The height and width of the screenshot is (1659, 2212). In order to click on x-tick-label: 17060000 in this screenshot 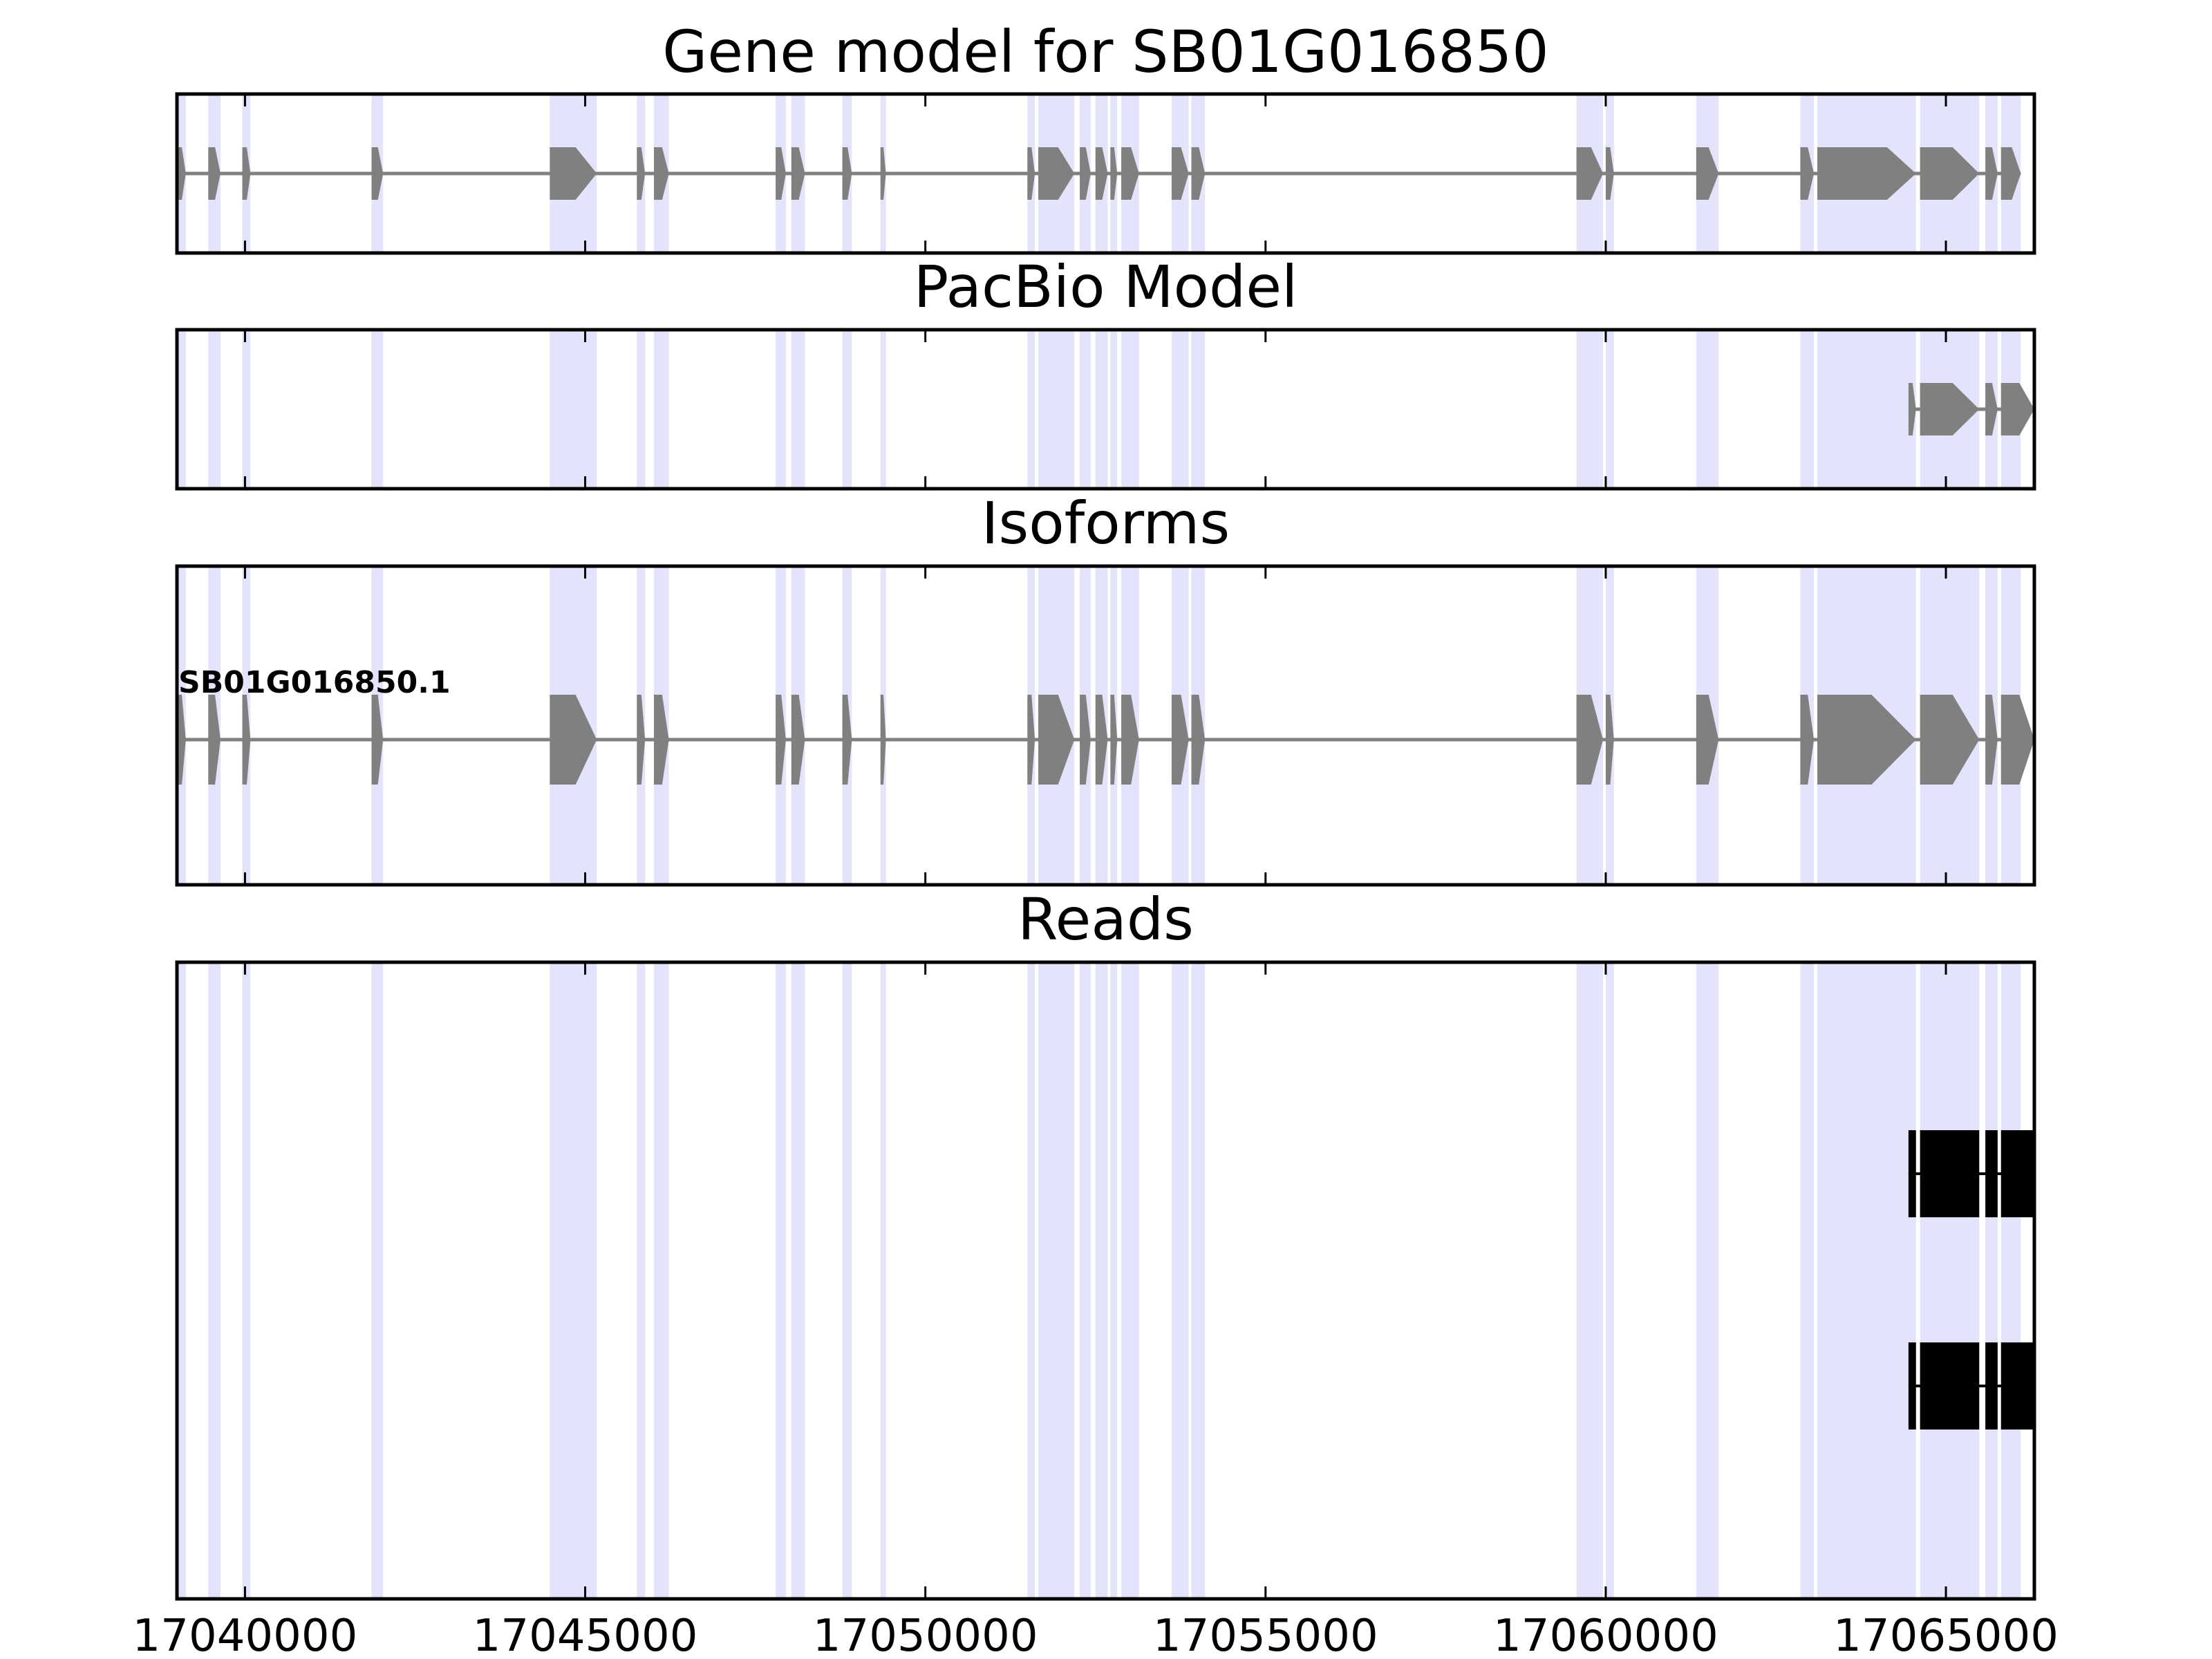, I will do `click(1605, 1635)`.